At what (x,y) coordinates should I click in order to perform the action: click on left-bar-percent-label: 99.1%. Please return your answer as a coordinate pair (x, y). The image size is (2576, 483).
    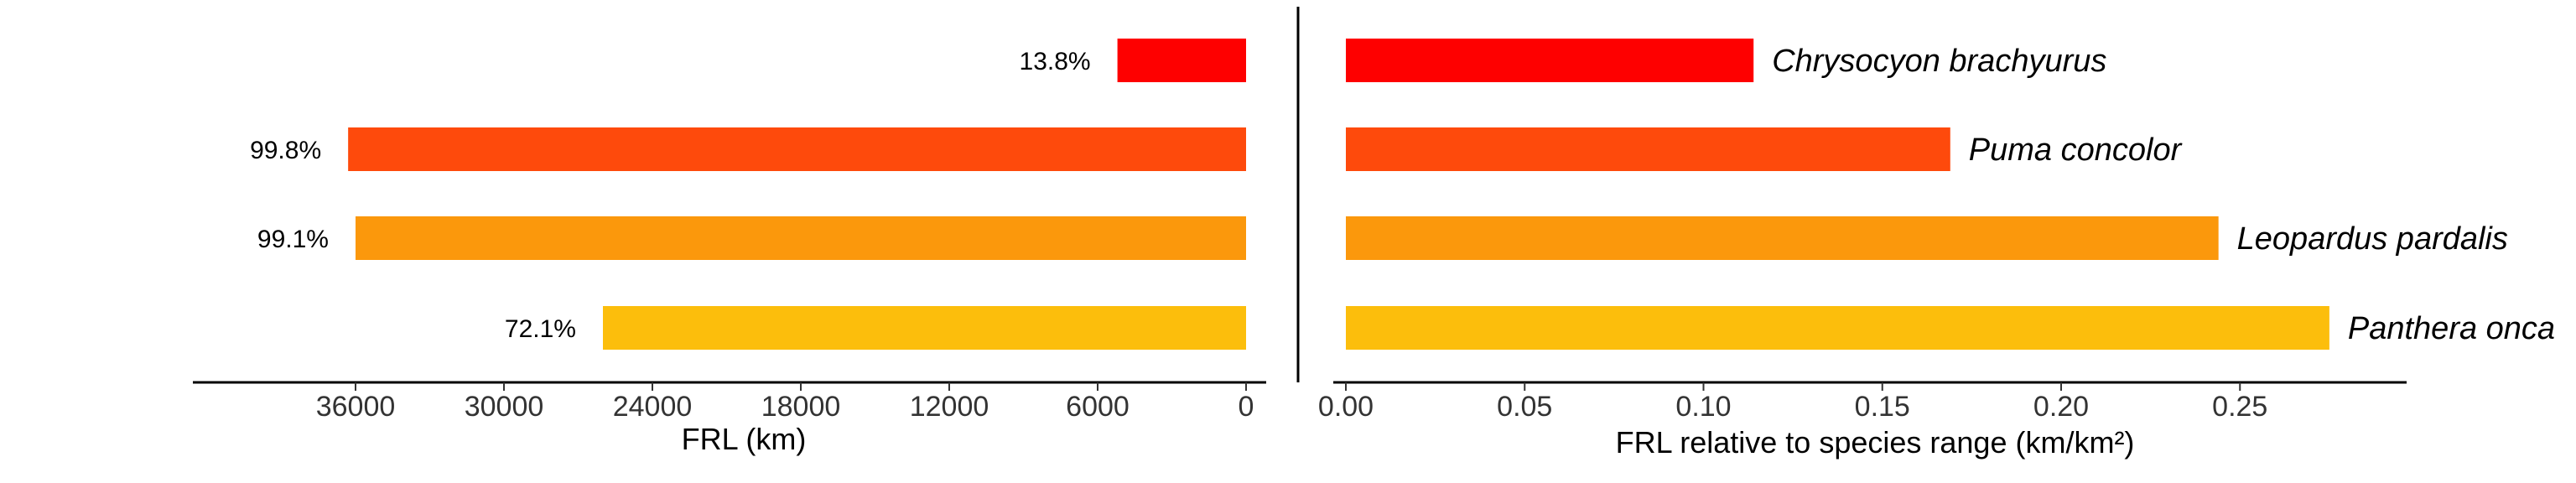
    Looking at the image, I should click on (293, 239).